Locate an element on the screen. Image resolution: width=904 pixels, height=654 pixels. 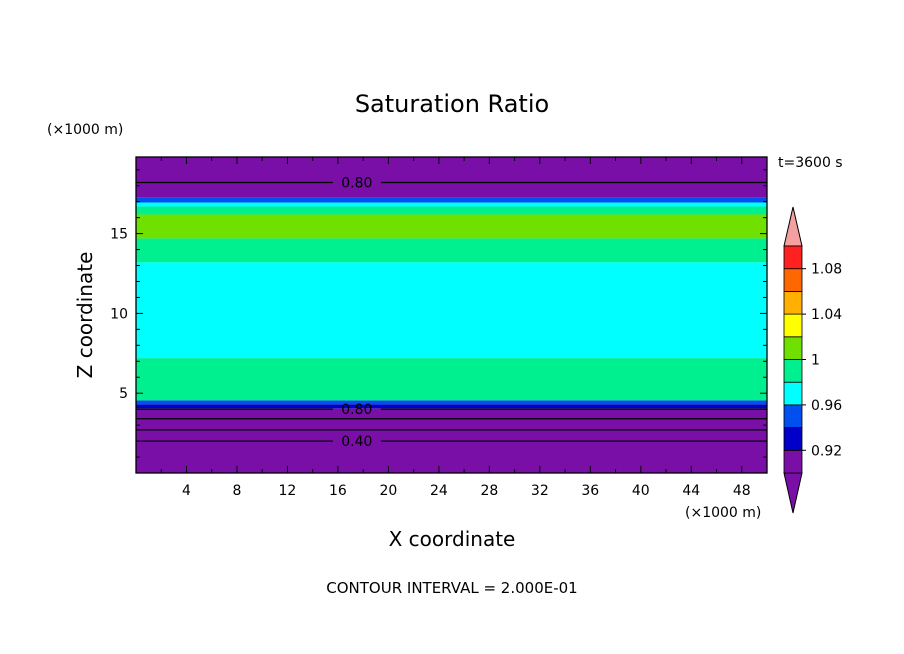
y-axis-label: Z coordinate is located at coordinates (85, 315).